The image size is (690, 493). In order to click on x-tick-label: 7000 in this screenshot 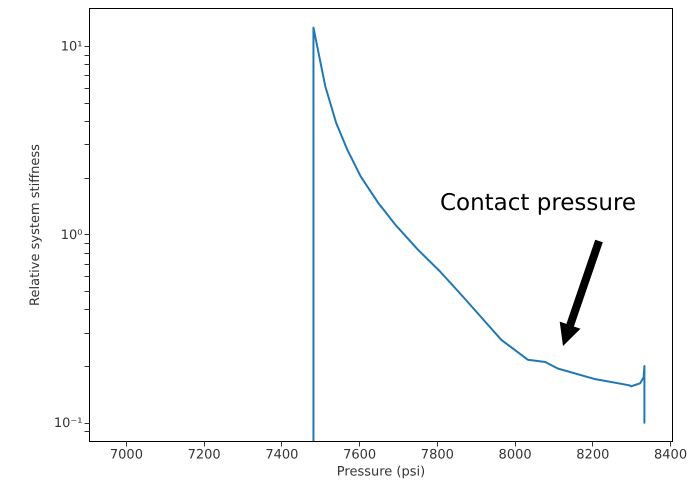, I will do `click(126, 455)`.